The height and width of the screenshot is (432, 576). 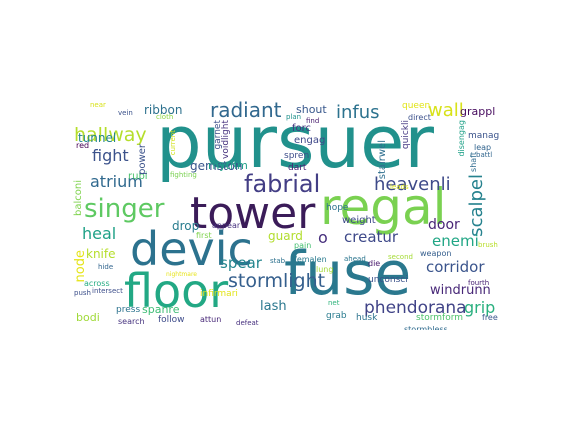 What do you see at coordinates (374, 263) in the screenshot?
I see `word-die: die` at bounding box center [374, 263].